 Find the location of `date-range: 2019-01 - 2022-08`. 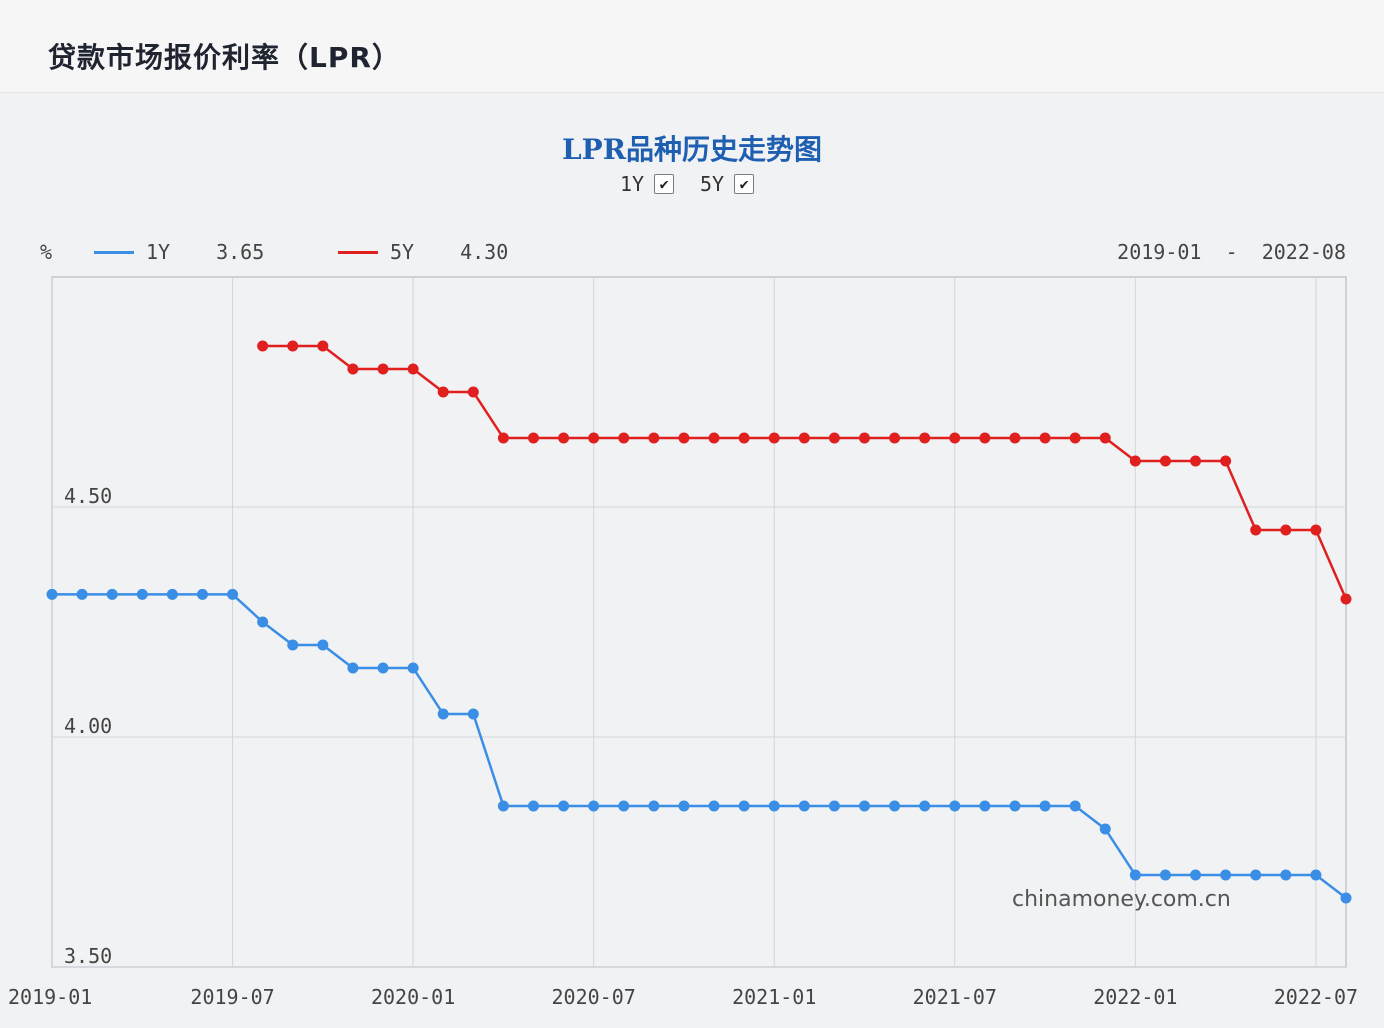

date-range: 2019-01 - 2022-08 is located at coordinates (1231, 252).